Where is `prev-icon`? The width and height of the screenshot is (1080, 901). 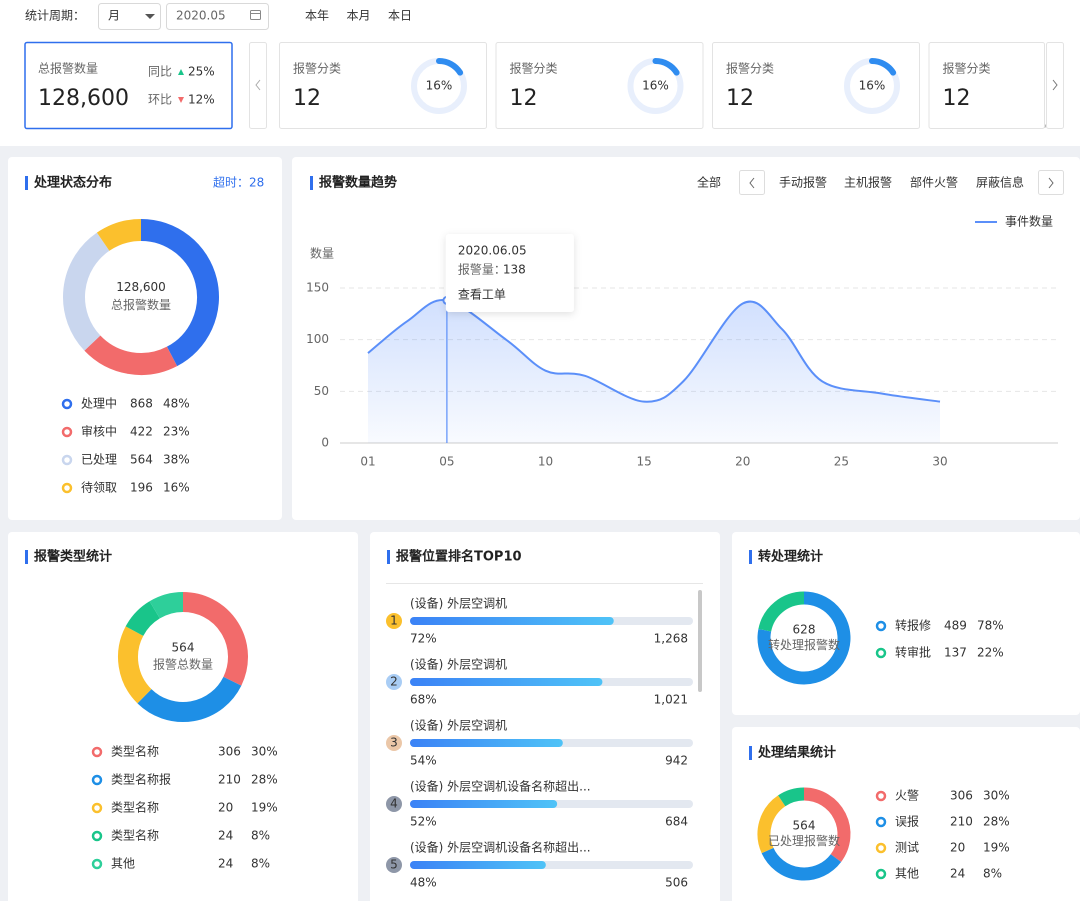
prev-icon is located at coordinates (258, 85).